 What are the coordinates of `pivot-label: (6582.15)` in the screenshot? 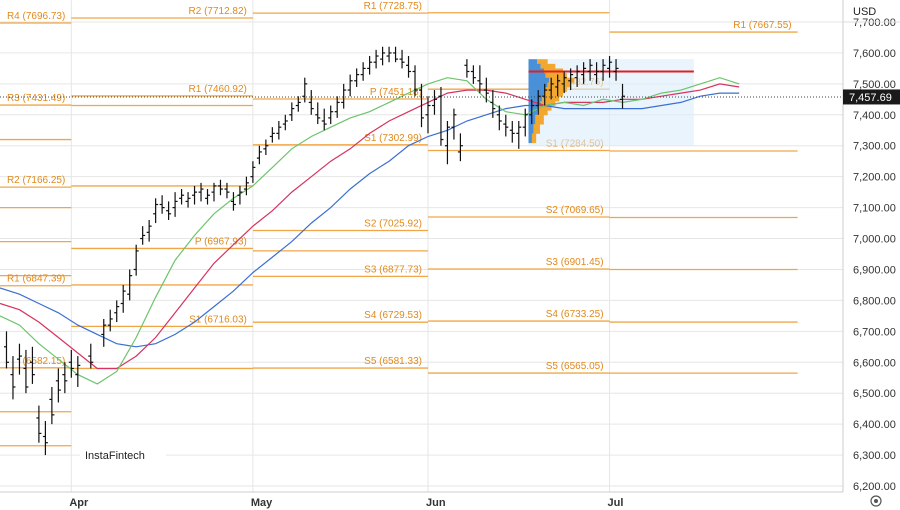 It's located at (44, 361).